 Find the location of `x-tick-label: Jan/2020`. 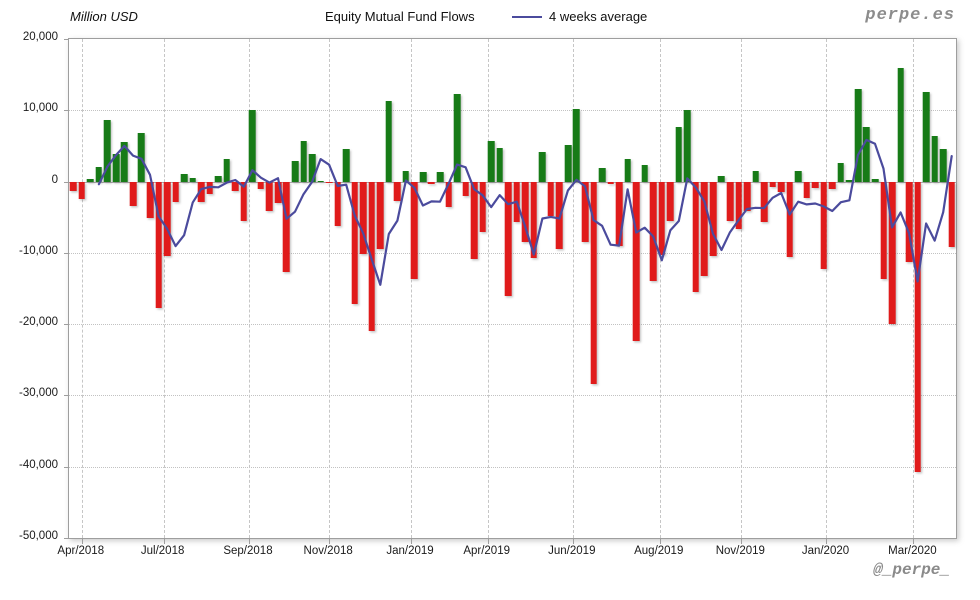

x-tick-label: Jan/2020 is located at coordinates (825, 551).